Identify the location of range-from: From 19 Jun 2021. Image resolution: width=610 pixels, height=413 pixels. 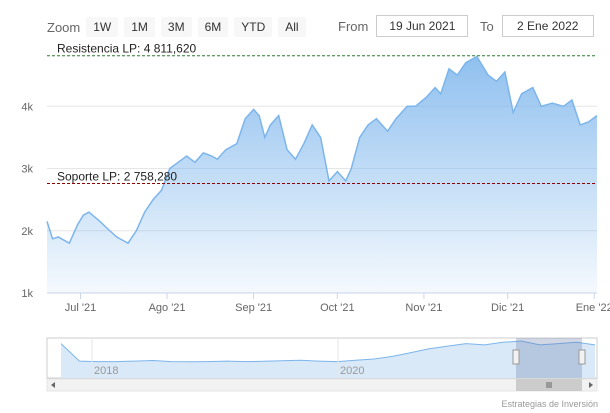
(403, 26).